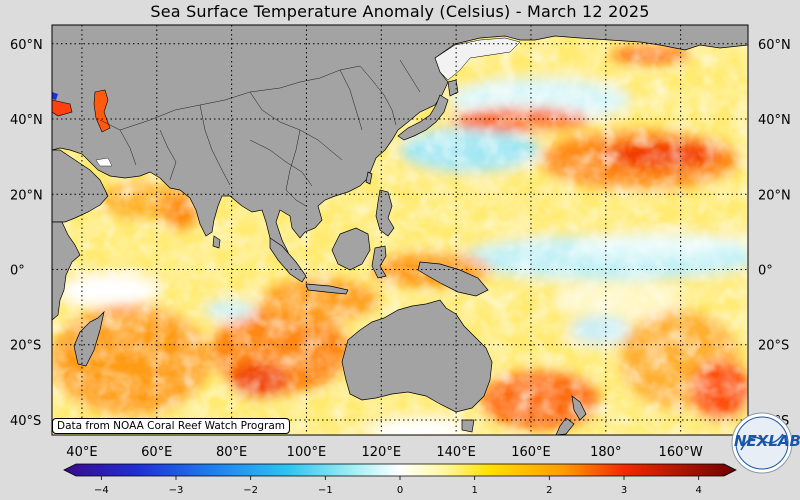 This screenshot has width=800, height=500. I want to click on colorbar-tick-label: −3, so click(176, 490).